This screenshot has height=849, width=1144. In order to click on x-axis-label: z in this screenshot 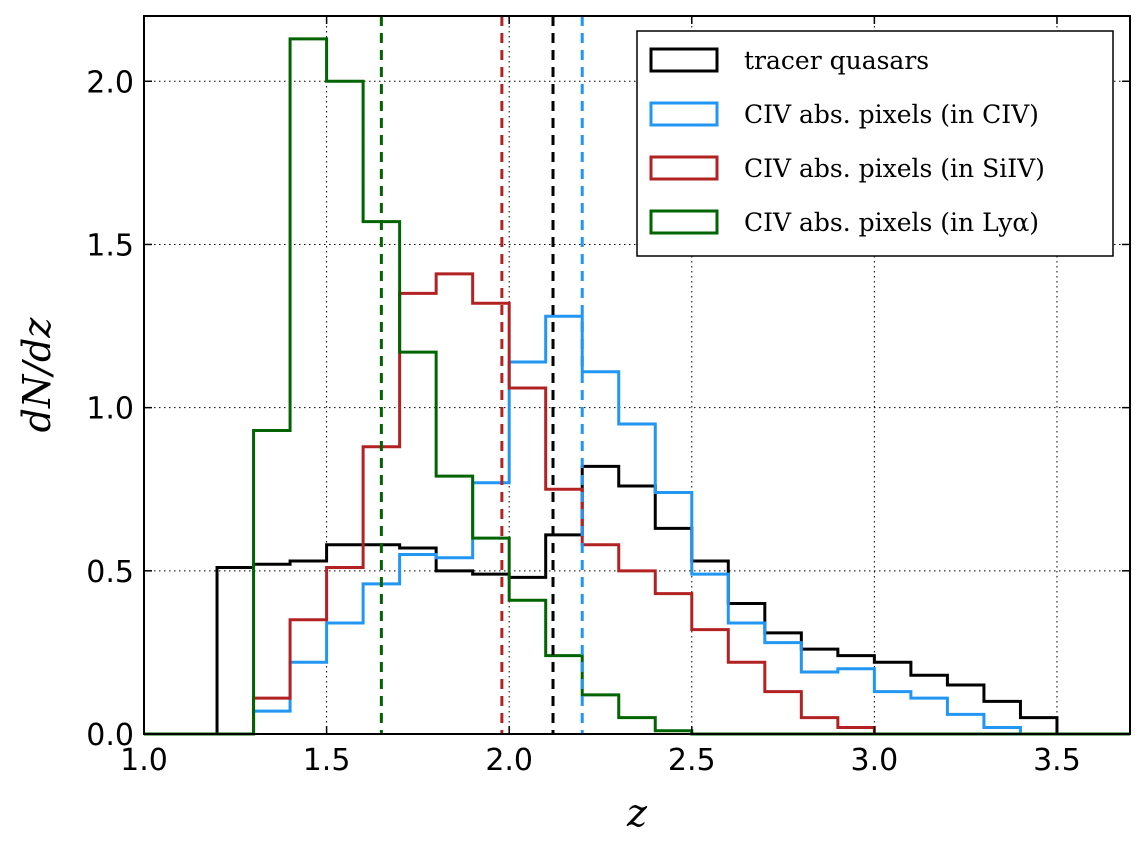, I will do `click(637, 813)`.